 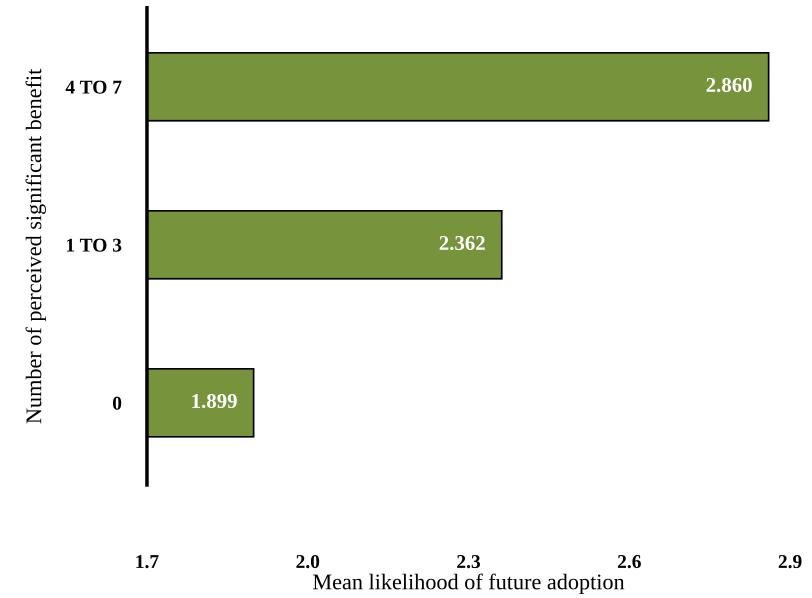 What do you see at coordinates (36, 246) in the screenshot?
I see `y-axis-title: Number of perceived significant benefit` at bounding box center [36, 246].